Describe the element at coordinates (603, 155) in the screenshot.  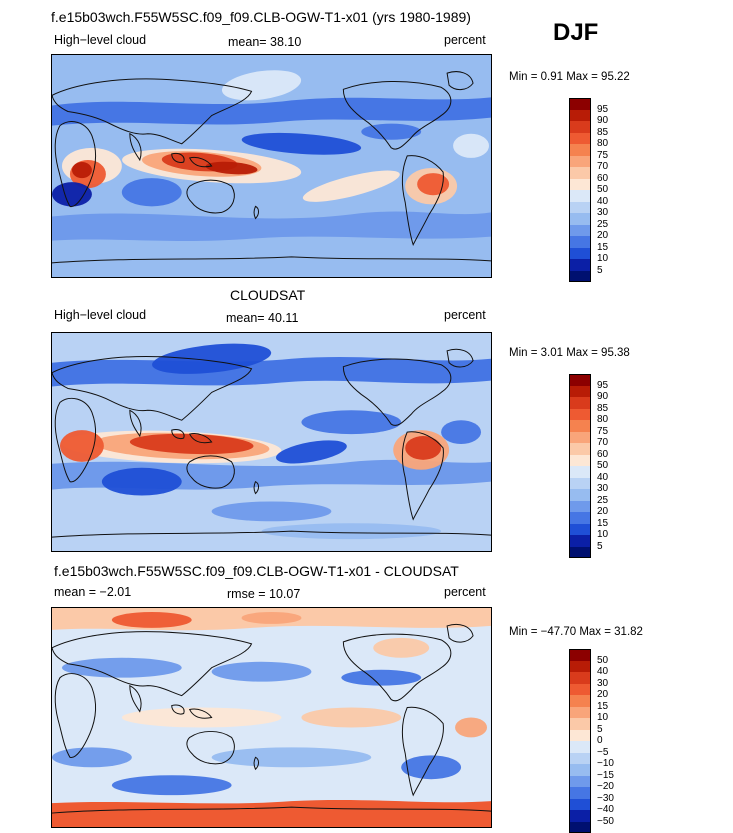
I see `colorbar-tick-label: 75` at that location.